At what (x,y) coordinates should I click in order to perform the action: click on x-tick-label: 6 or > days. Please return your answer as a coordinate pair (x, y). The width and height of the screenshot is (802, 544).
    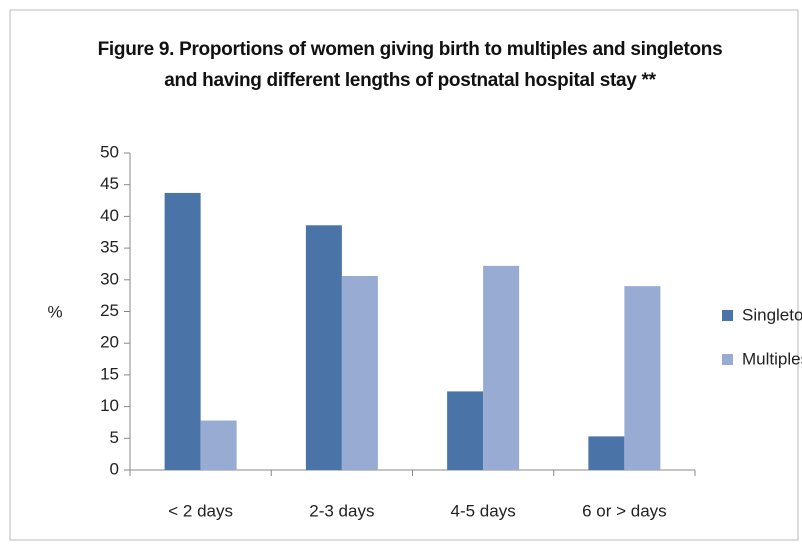
    Looking at the image, I should click on (624, 510).